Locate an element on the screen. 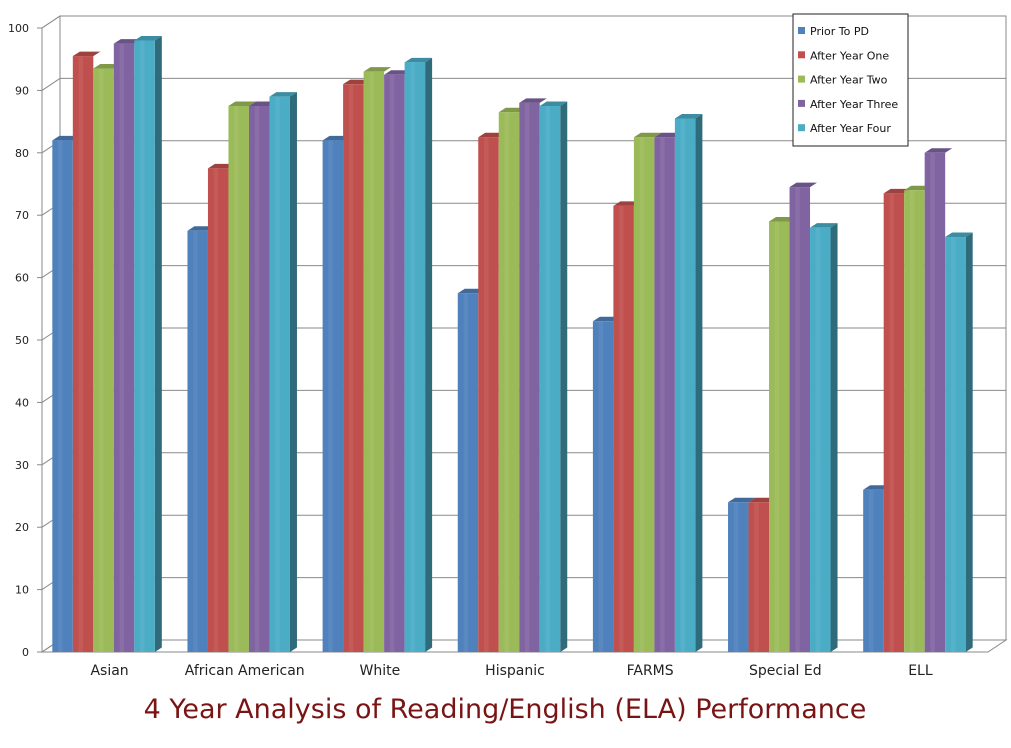 The height and width of the screenshot is (748, 1011). x-tick-label: ELL is located at coordinates (920, 671).